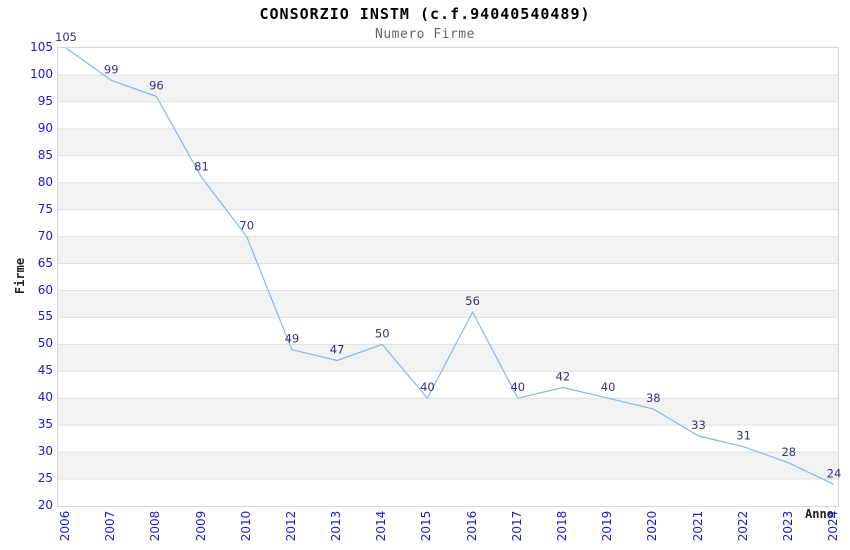  Describe the element at coordinates (425, 14) in the screenshot. I see `chart-title: CONSORZIO INSTM (c.f.94040540489)` at that location.